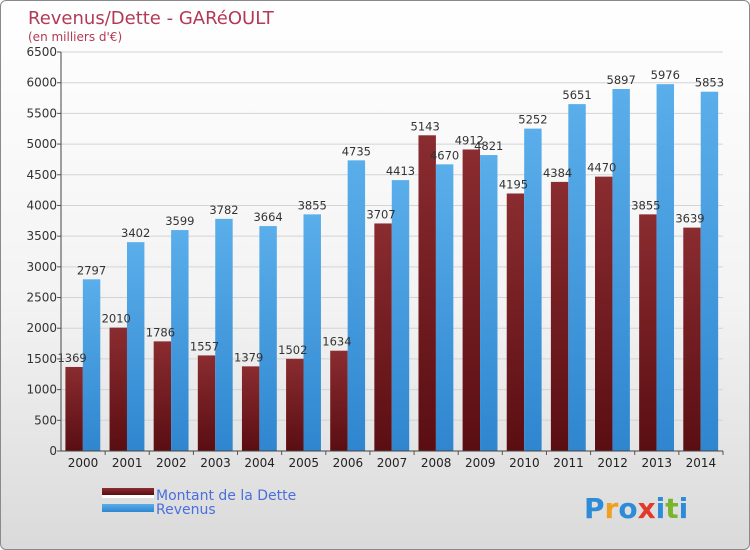 The image size is (750, 550). What do you see at coordinates (444, 155) in the screenshot?
I see `data-label-revenus: 4670` at bounding box center [444, 155].